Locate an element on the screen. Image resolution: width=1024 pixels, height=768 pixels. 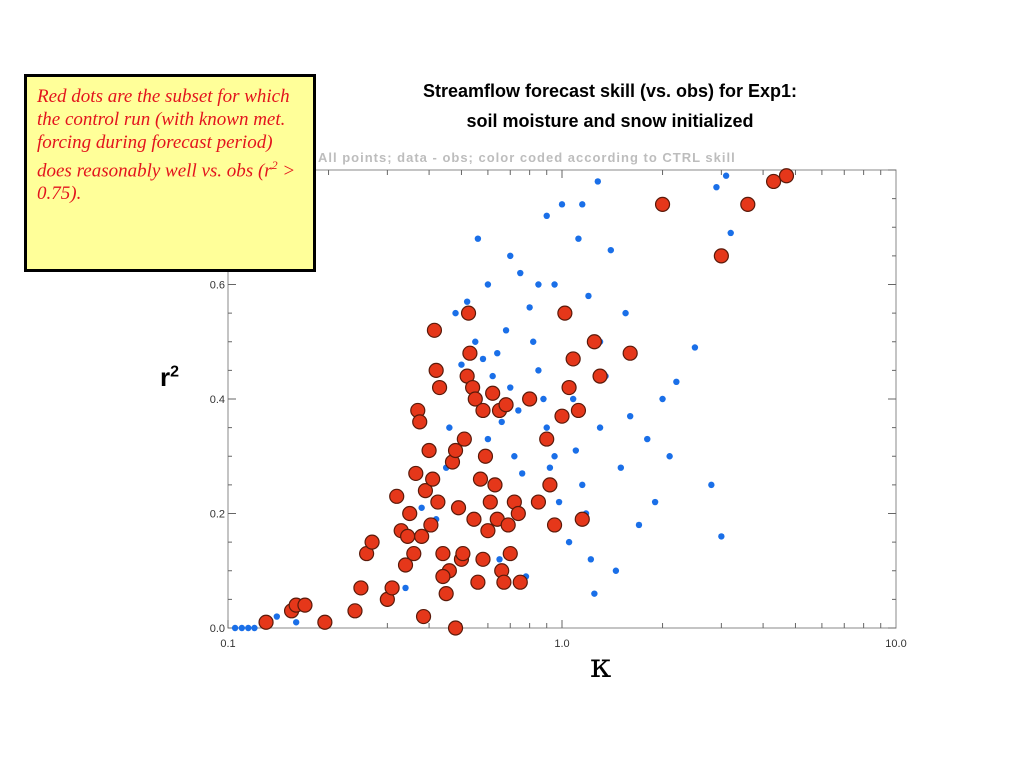
y-axis-label-sup: 2 is located at coordinates (175, 372).